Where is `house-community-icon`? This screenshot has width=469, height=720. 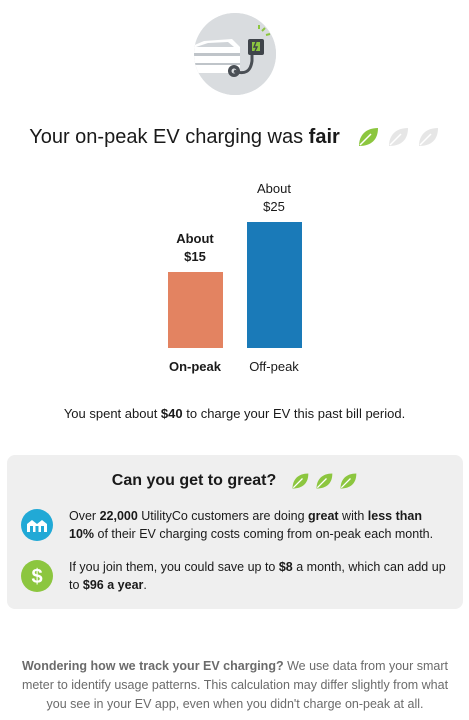
house-community-icon is located at coordinates (37, 525).